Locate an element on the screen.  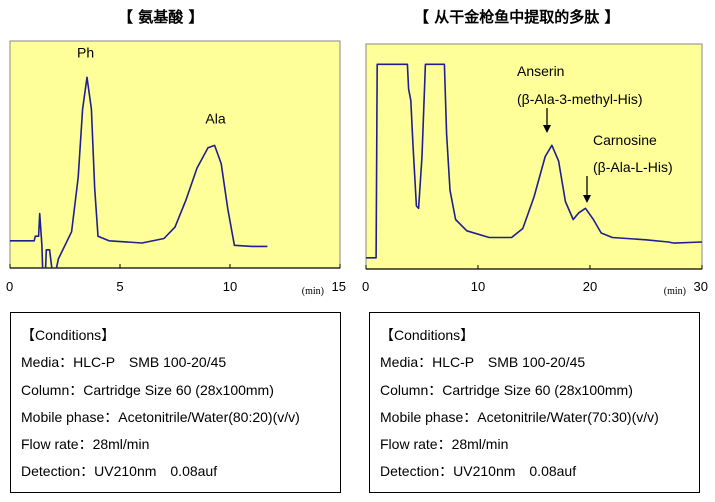
peak-label: Ala is located at coordinates (215, 118).